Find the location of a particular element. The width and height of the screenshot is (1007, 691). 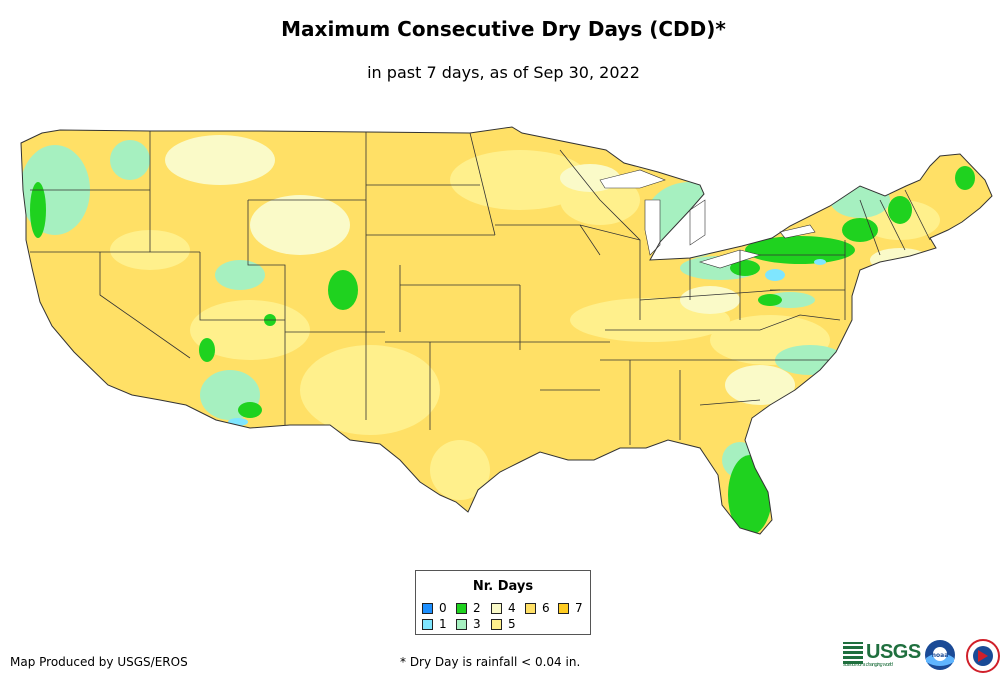

legend-label: 5 is located at coordinates (512, 624).